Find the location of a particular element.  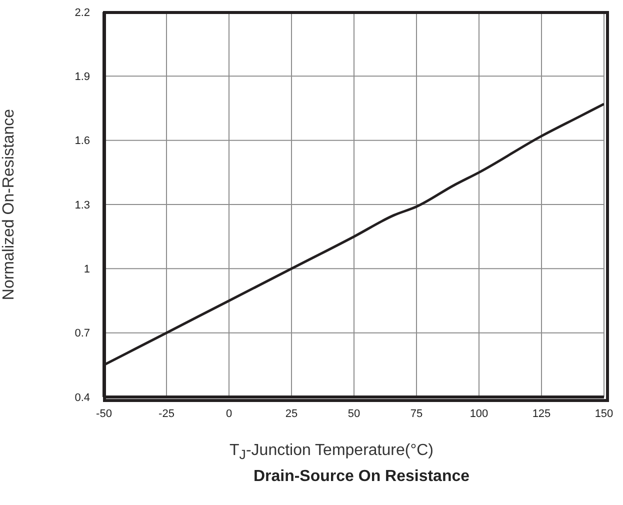

y-tick-label: 0.7 is located at coordinates (82, 334).